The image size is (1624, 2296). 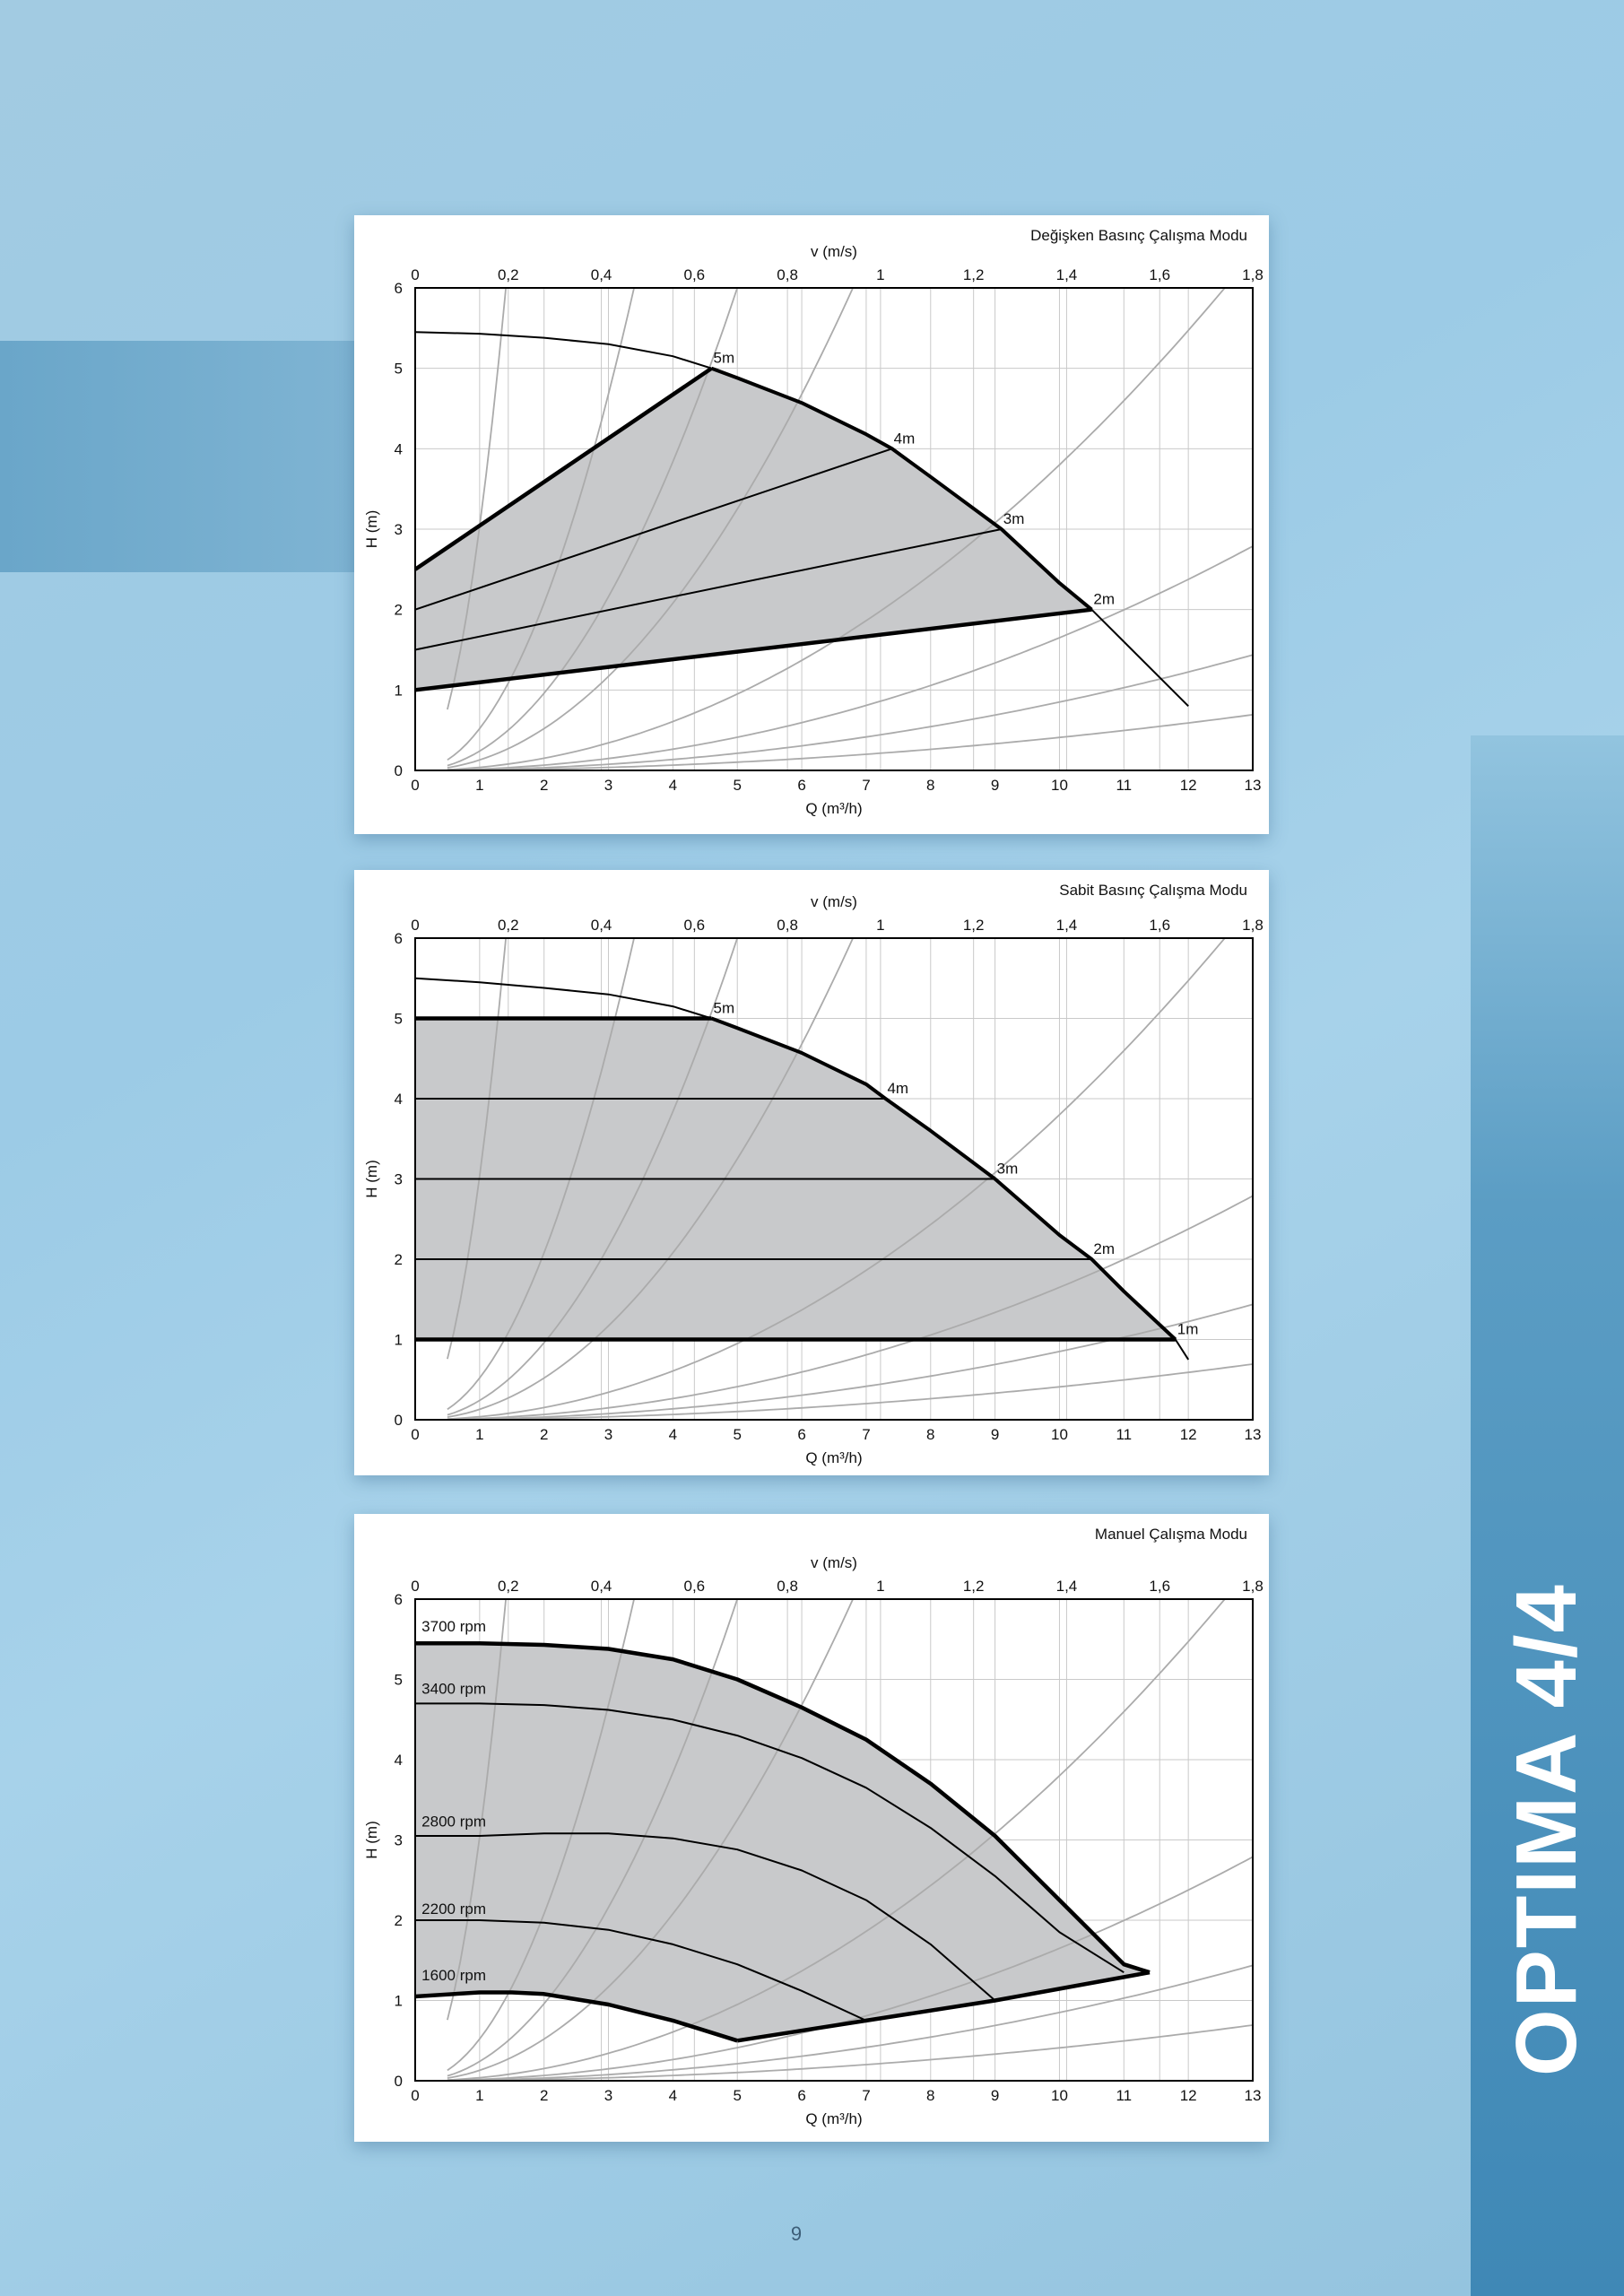 I want to click on chart3-x-tick-label: 10, so click(x=1059, y=2095).